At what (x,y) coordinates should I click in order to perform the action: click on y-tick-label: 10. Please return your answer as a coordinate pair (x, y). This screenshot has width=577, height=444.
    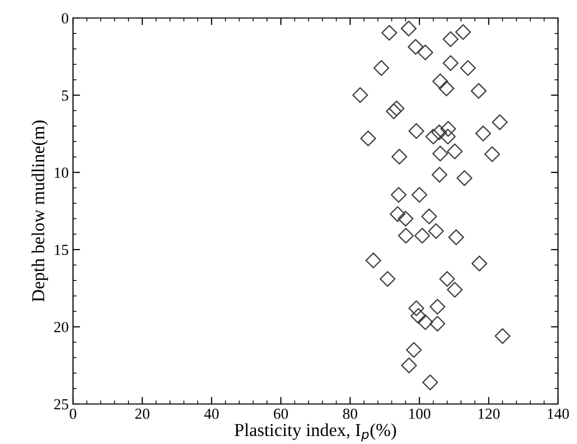
    Looking at the image, I should click on (61, 173).